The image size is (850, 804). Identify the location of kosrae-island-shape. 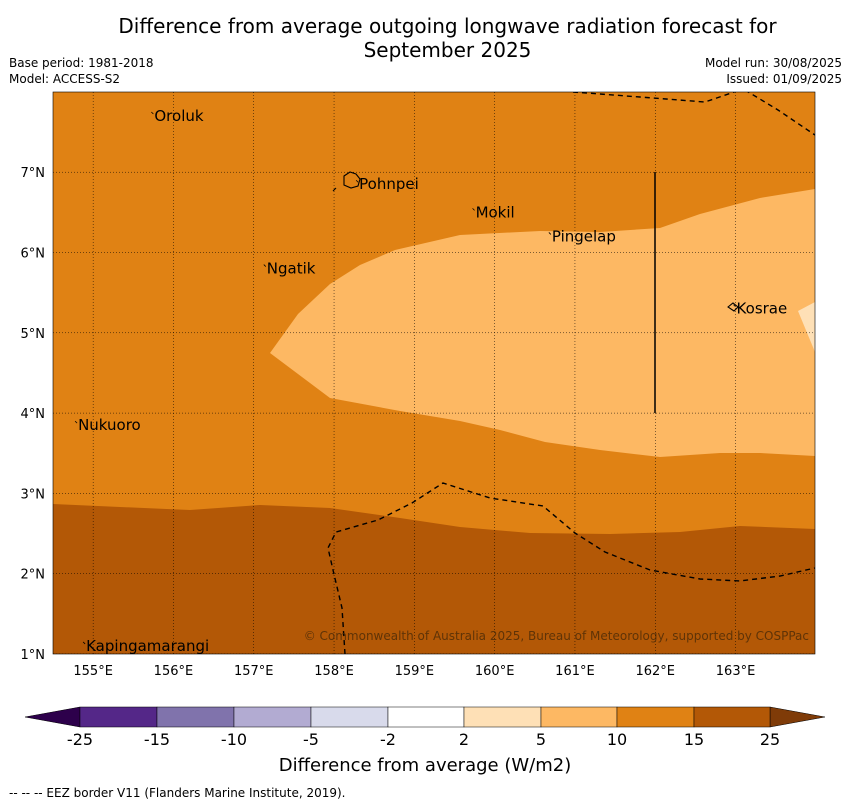
(733, 307).